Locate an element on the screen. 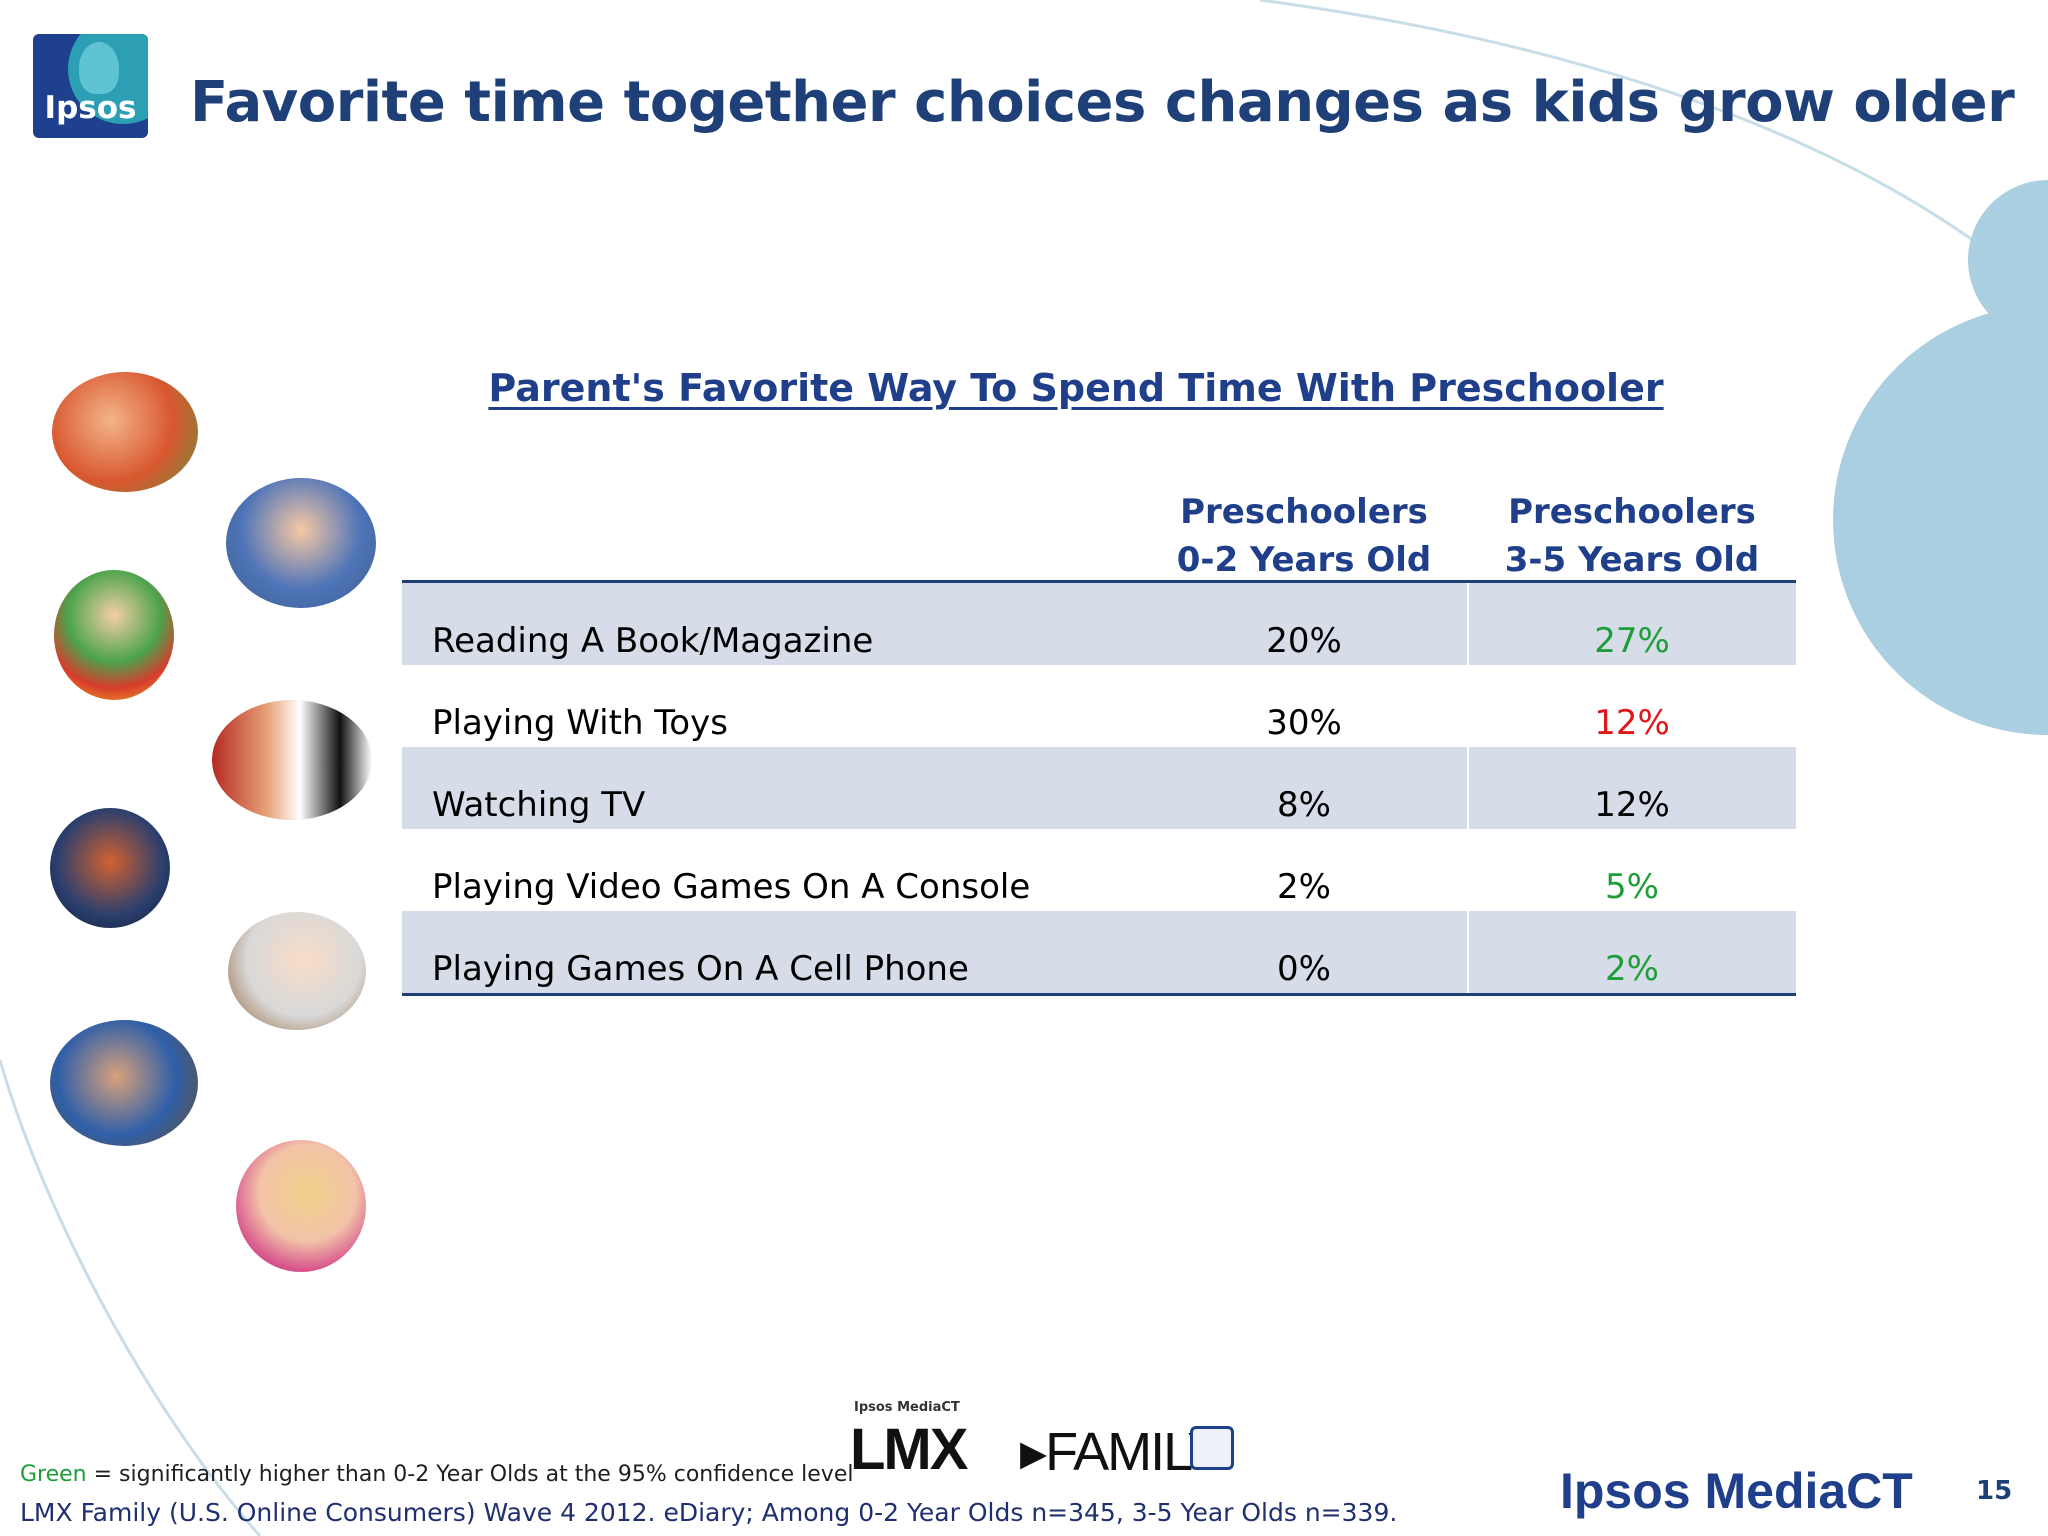 Image resolution: width=2048 pixels, height=1536 pixels. column-header-0-2: Preschoolers 0-2 Years Old is located at coordinates (1304, 536).